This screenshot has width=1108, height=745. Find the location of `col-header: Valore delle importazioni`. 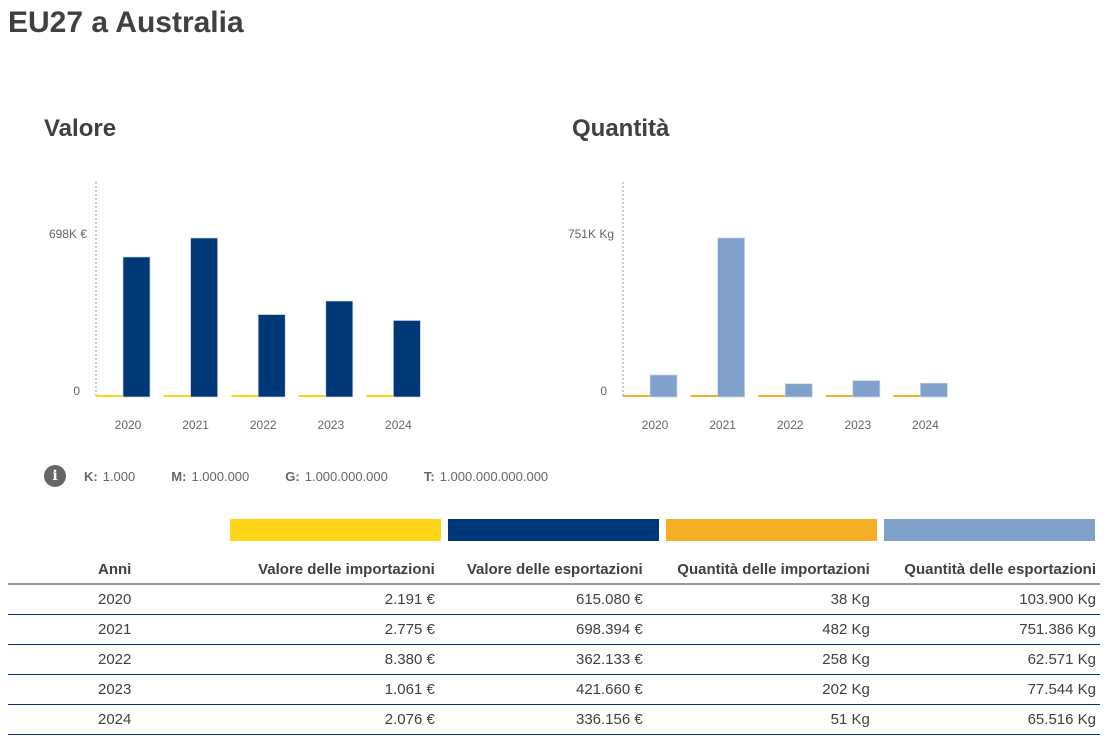

col-header: Valore delle importazioni is located at coordinates (334, 570).